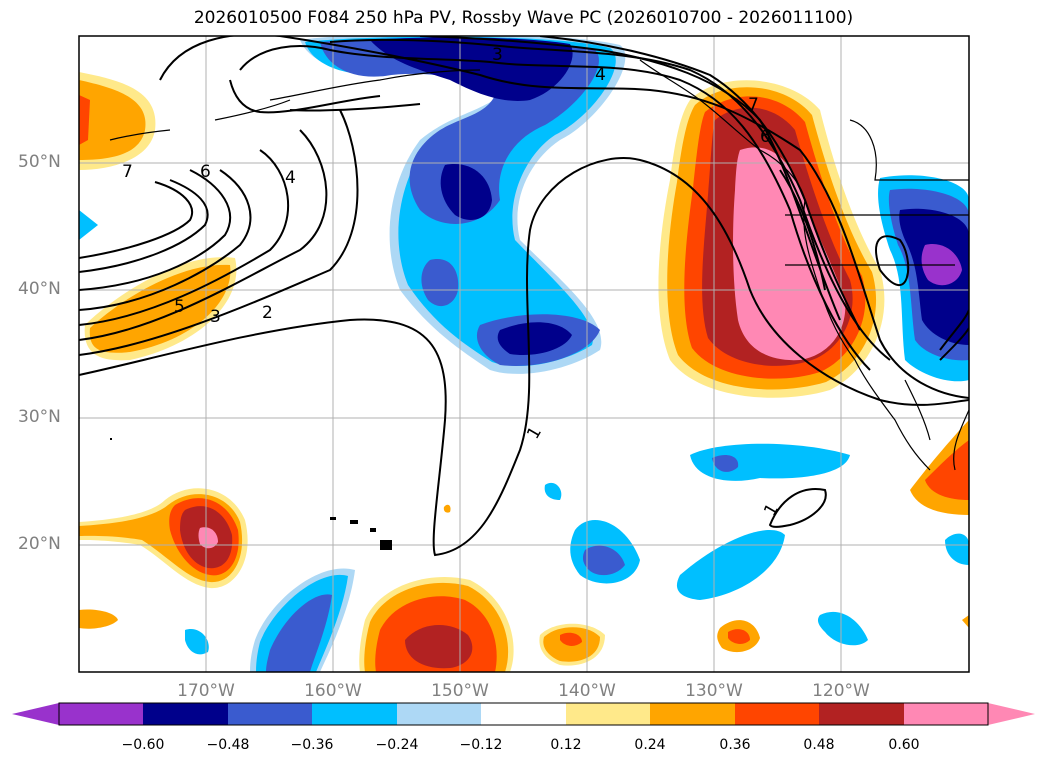 The image size is (1047, 765). I want to click on contour-label-6-east: 6, so click(765, 137).